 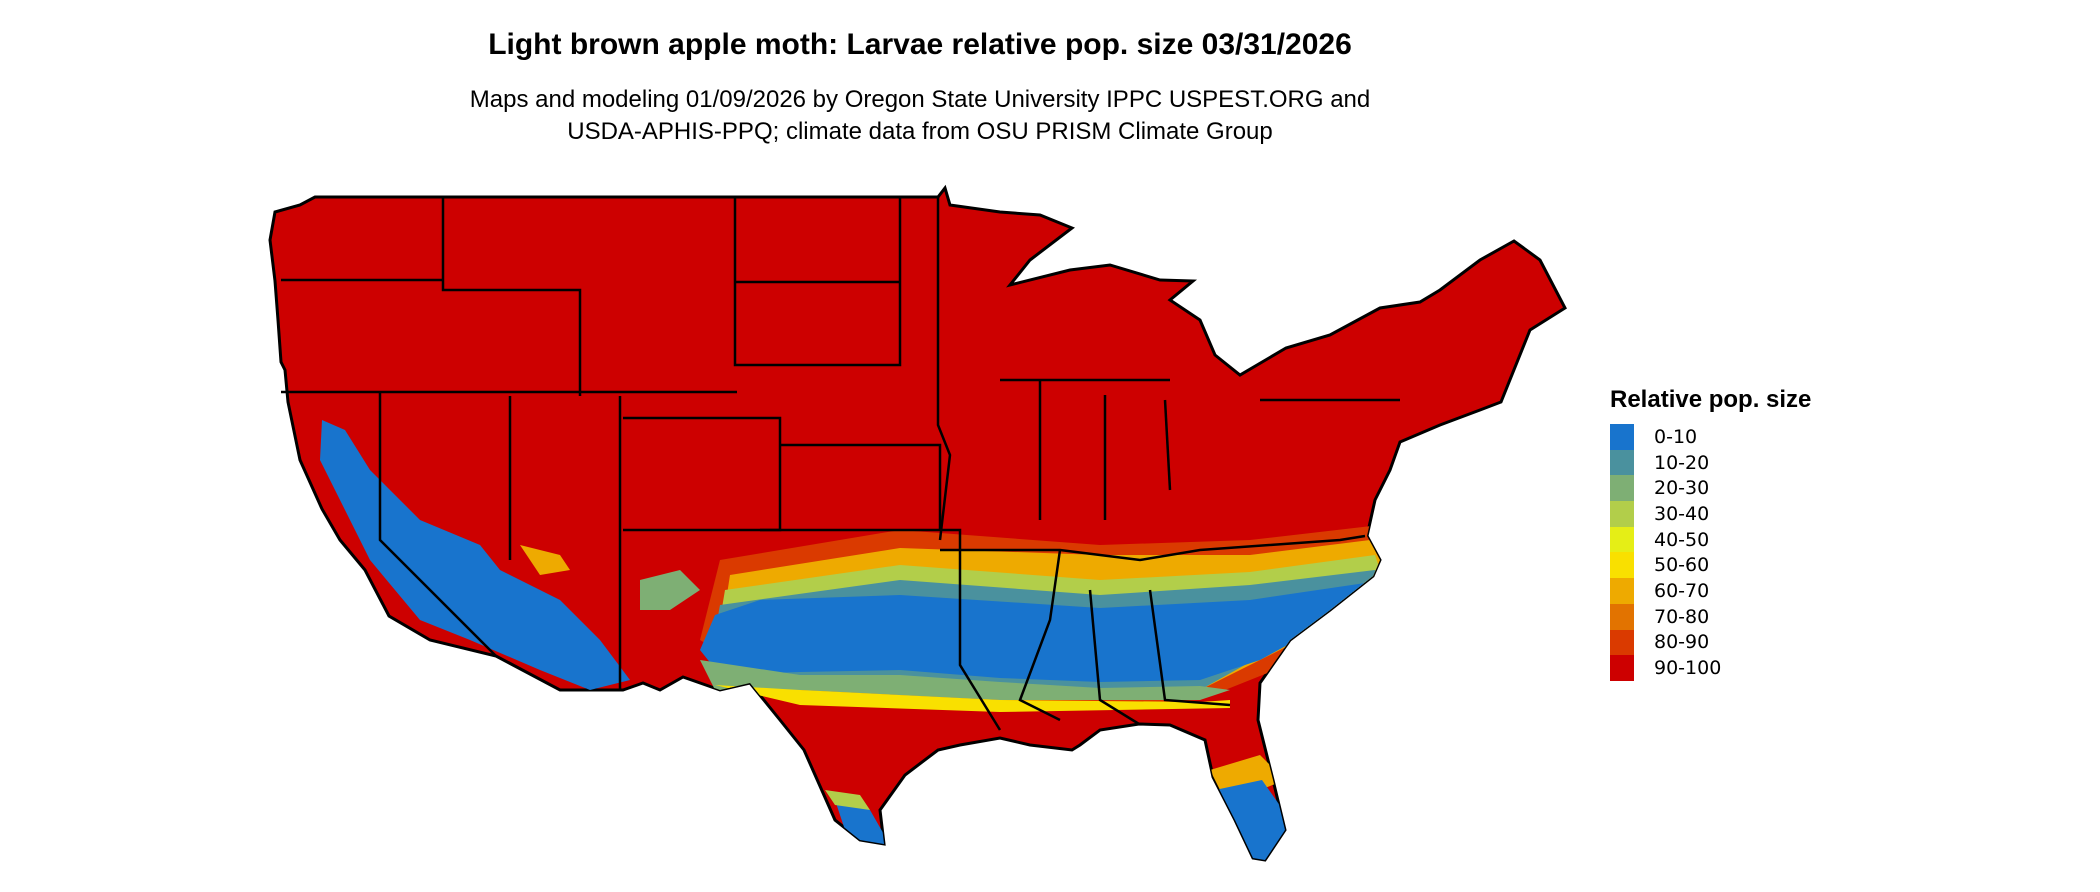 I want to click on legend-item: 70-80, so click(x=1710, y=616).